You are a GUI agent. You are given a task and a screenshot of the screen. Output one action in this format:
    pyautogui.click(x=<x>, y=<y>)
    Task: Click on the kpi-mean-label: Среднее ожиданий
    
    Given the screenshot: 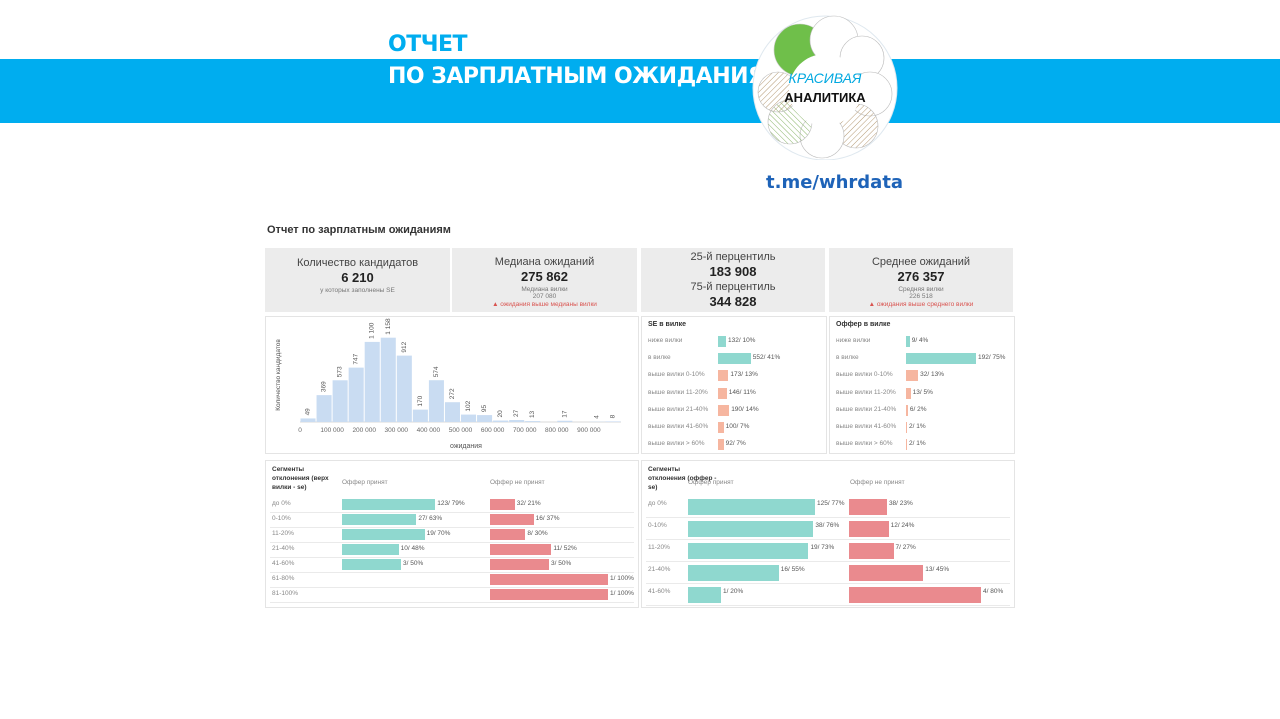 What is the action you would take?
    pyautogui.click(x=921, y=262)
    